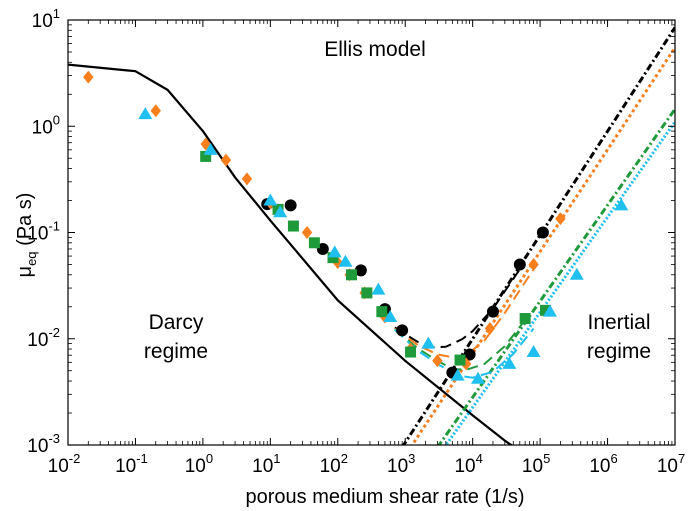 The width and height of the screenshot is (698, 511). I want to click on x-tick-label: 10⁵, so click(536, 464).